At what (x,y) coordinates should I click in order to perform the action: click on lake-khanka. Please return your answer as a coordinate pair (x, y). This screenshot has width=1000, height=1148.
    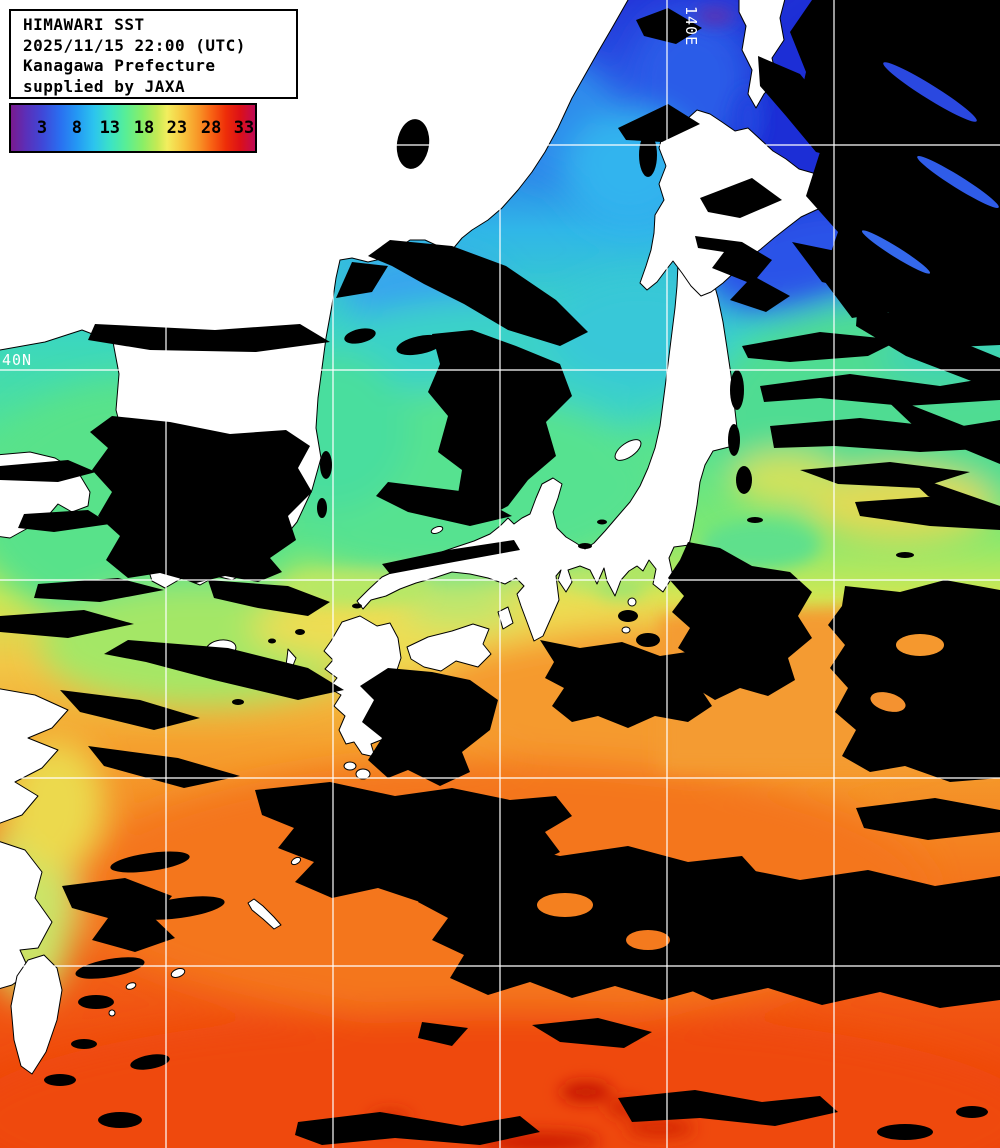
    Looking at the image, I should click on (413, 144).